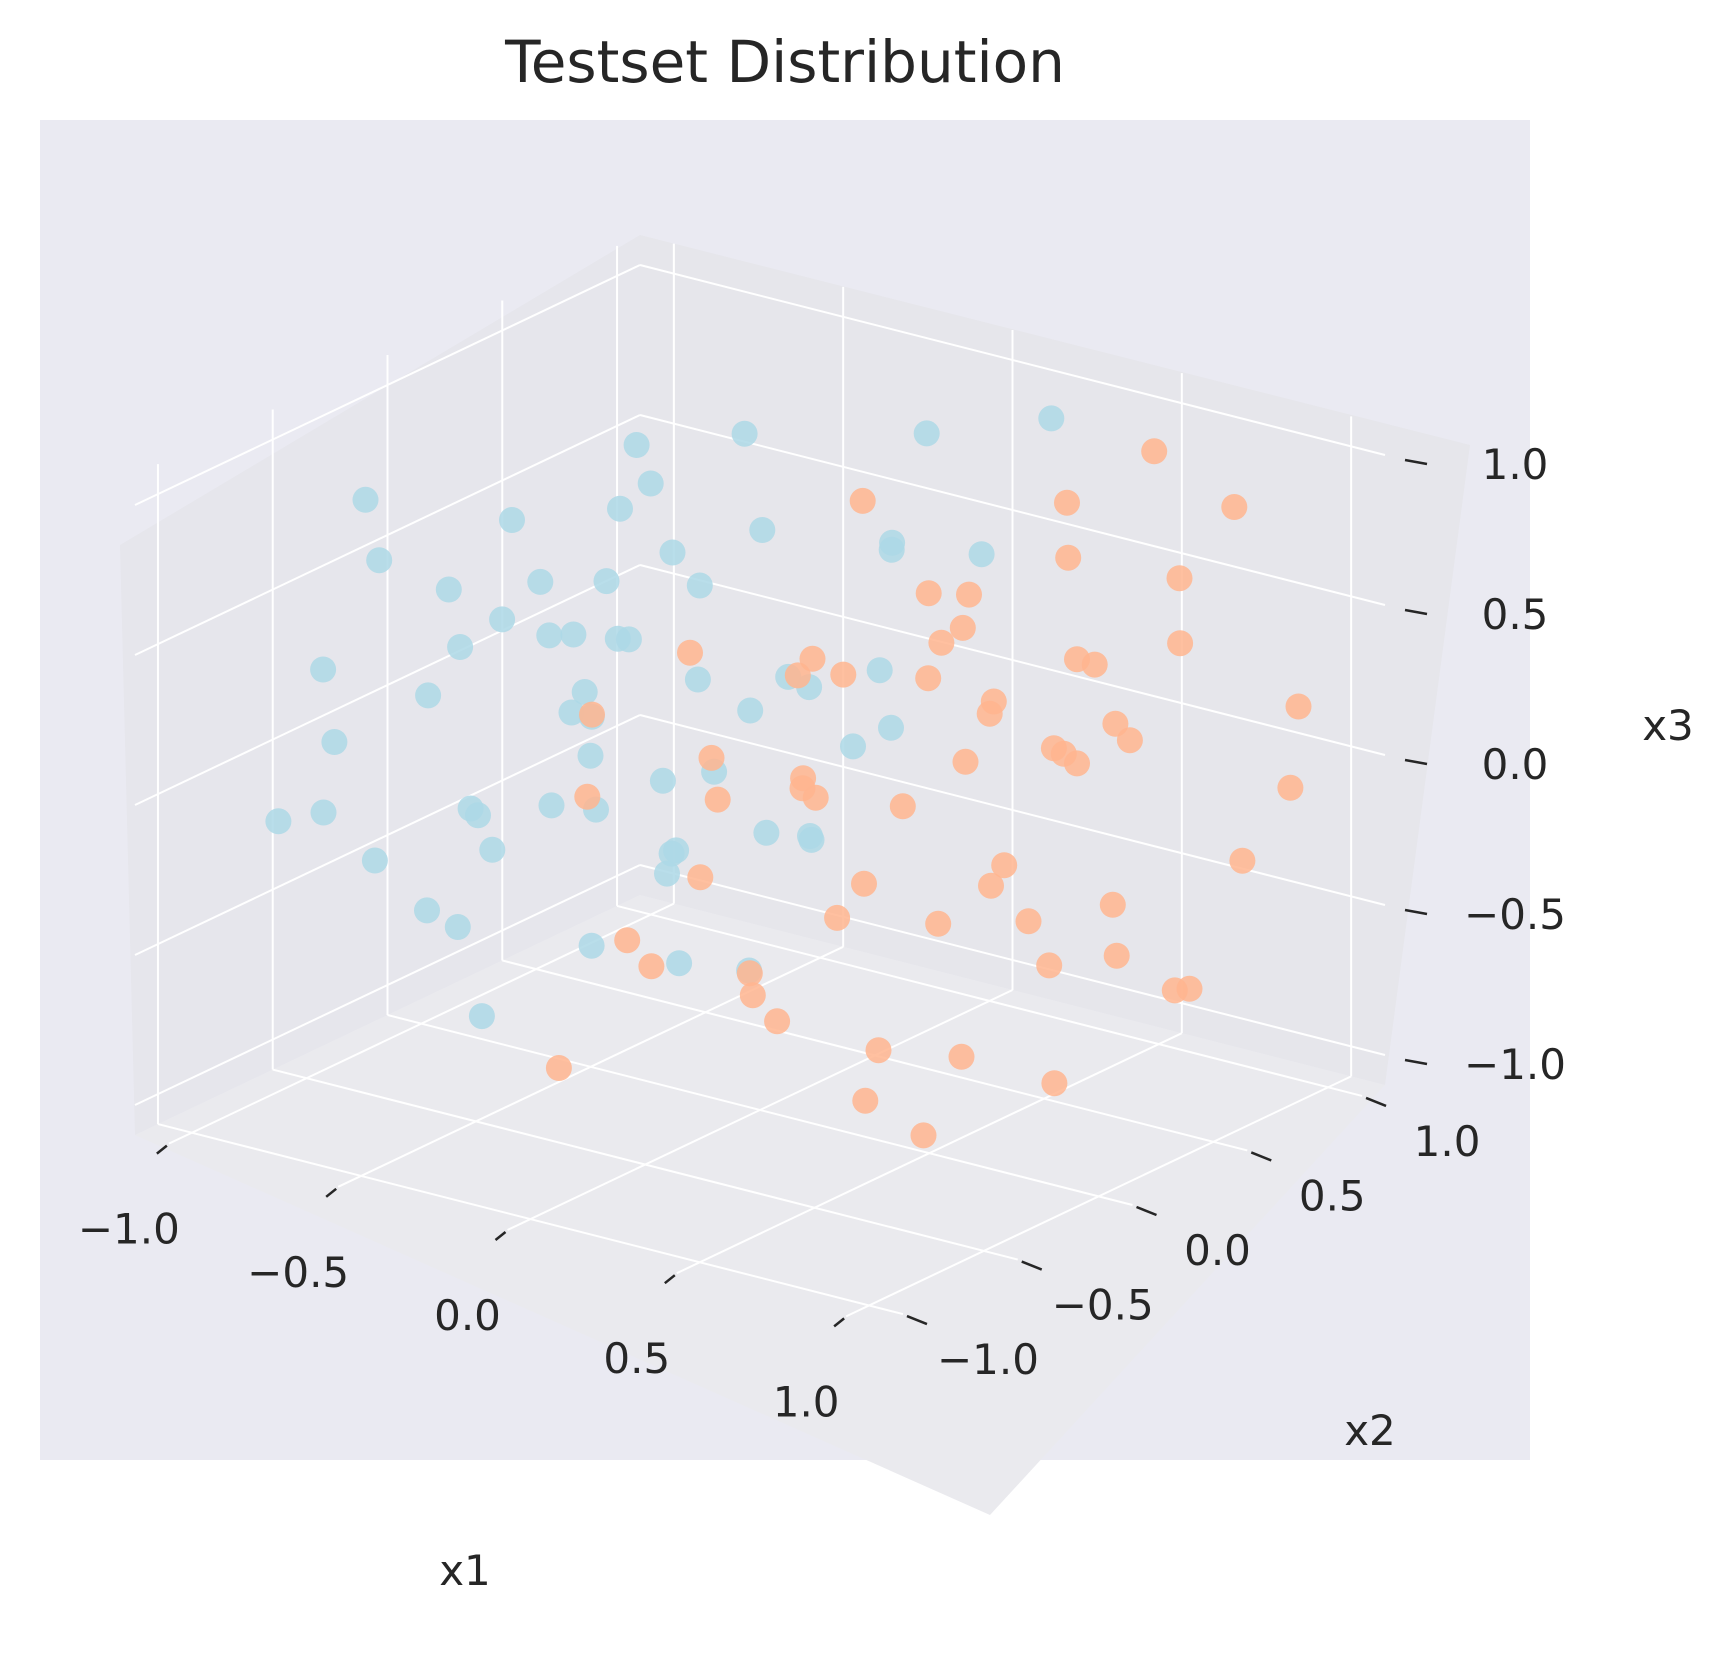 The width and height of the screenshot is (1730, 1671). I want to click on x2-tick-label-3: 0.5, so click(1332, 1195).